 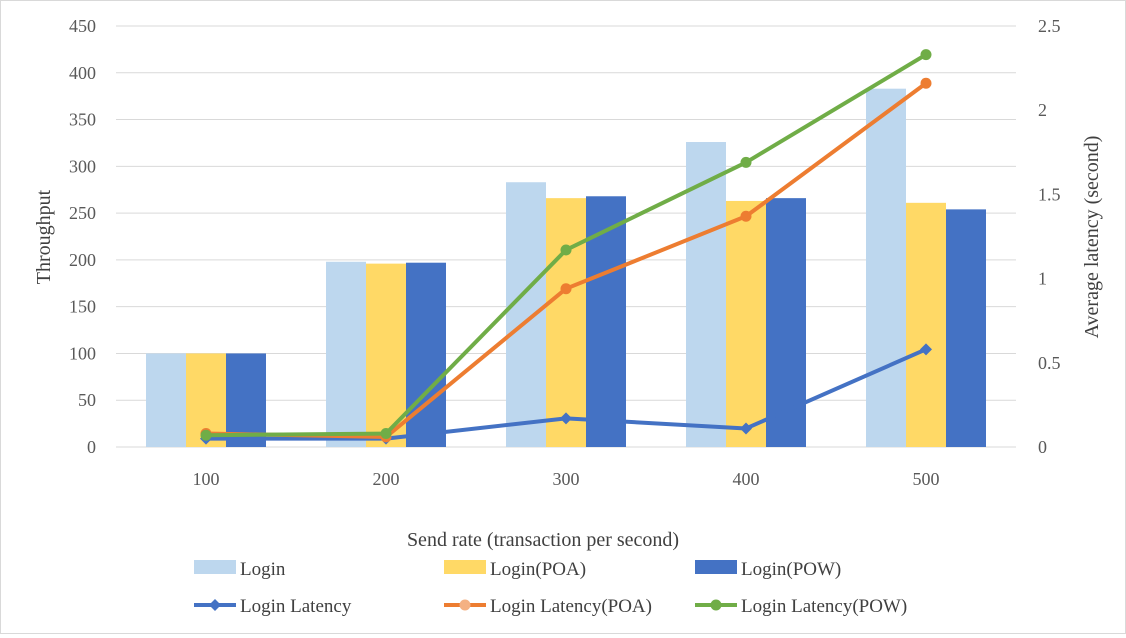 I want to click on legend-marker-login-latency-pow, so click(x=716, y=605).